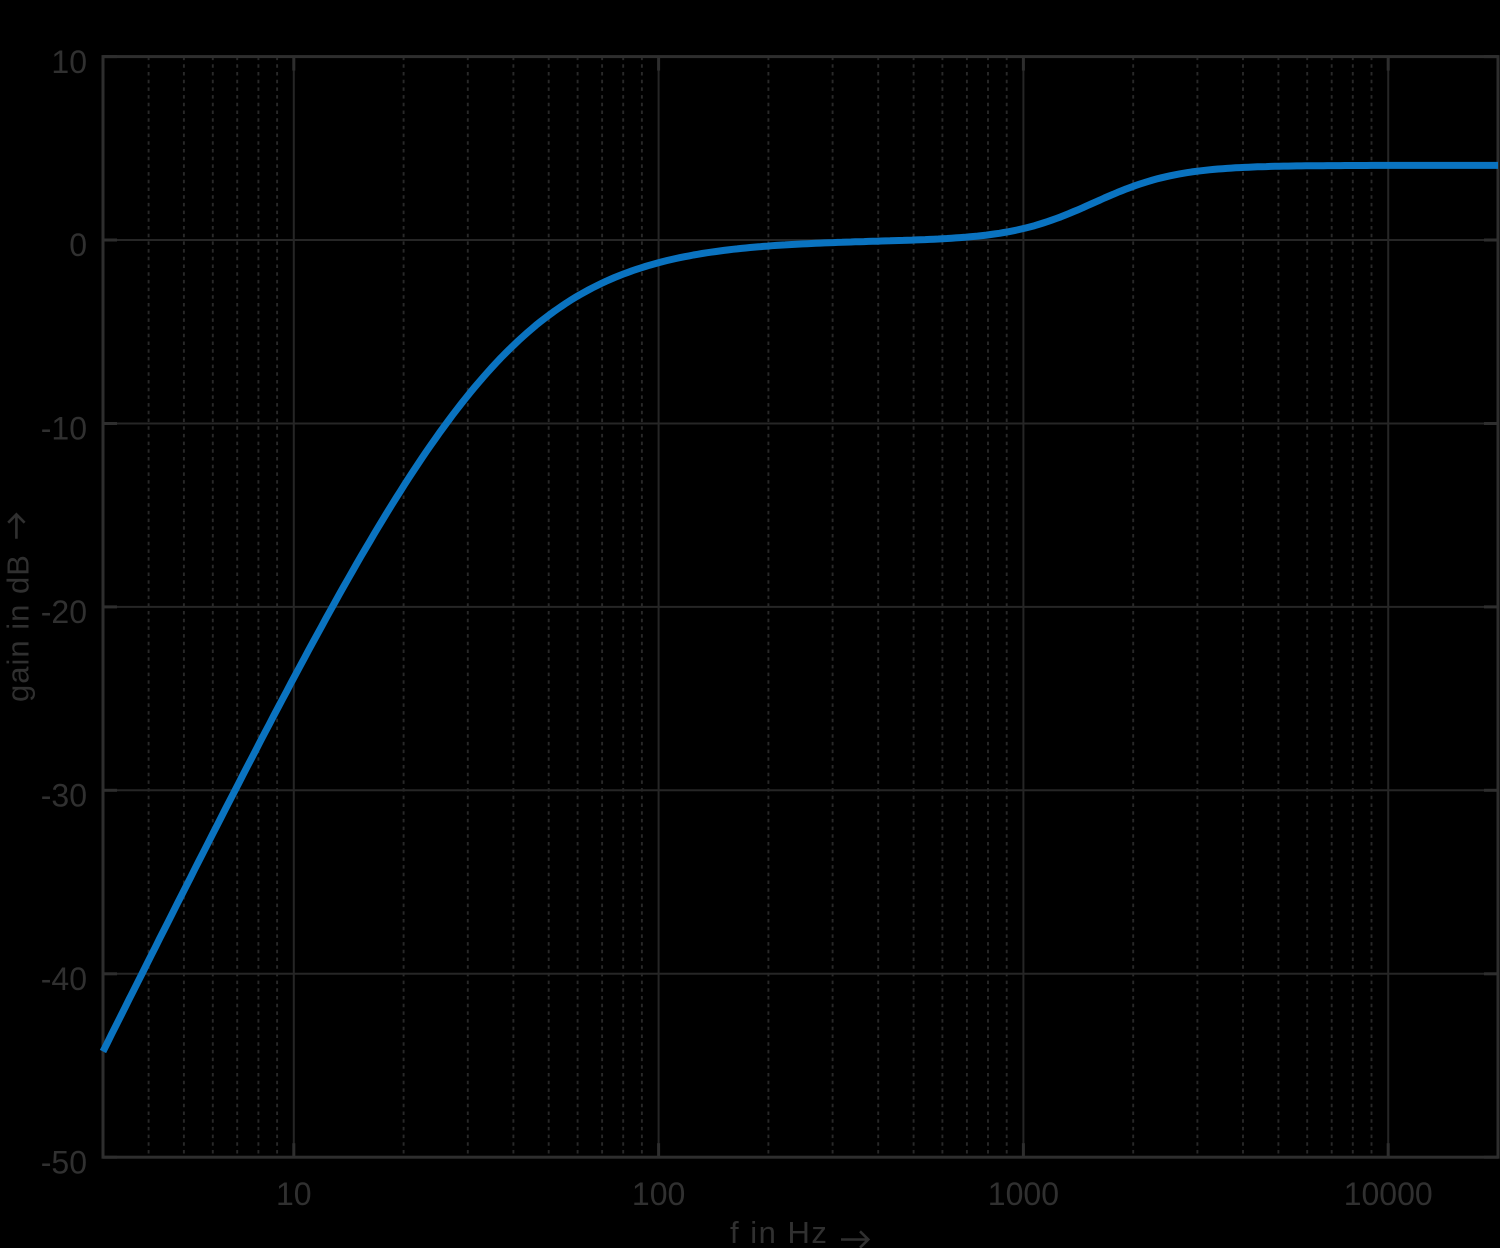 Image resolution: width=1500 pixels, height=1248 pixels. I want to click on svg-text: 100, so click(658, 1194).